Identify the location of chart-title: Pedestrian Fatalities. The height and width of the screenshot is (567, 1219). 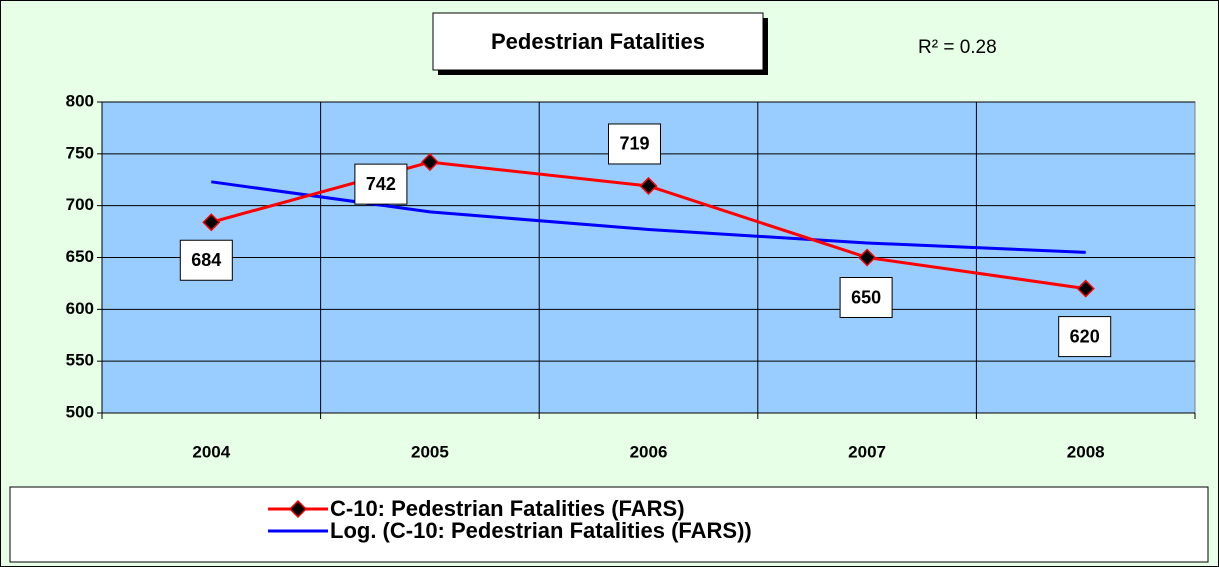
(598, 41).